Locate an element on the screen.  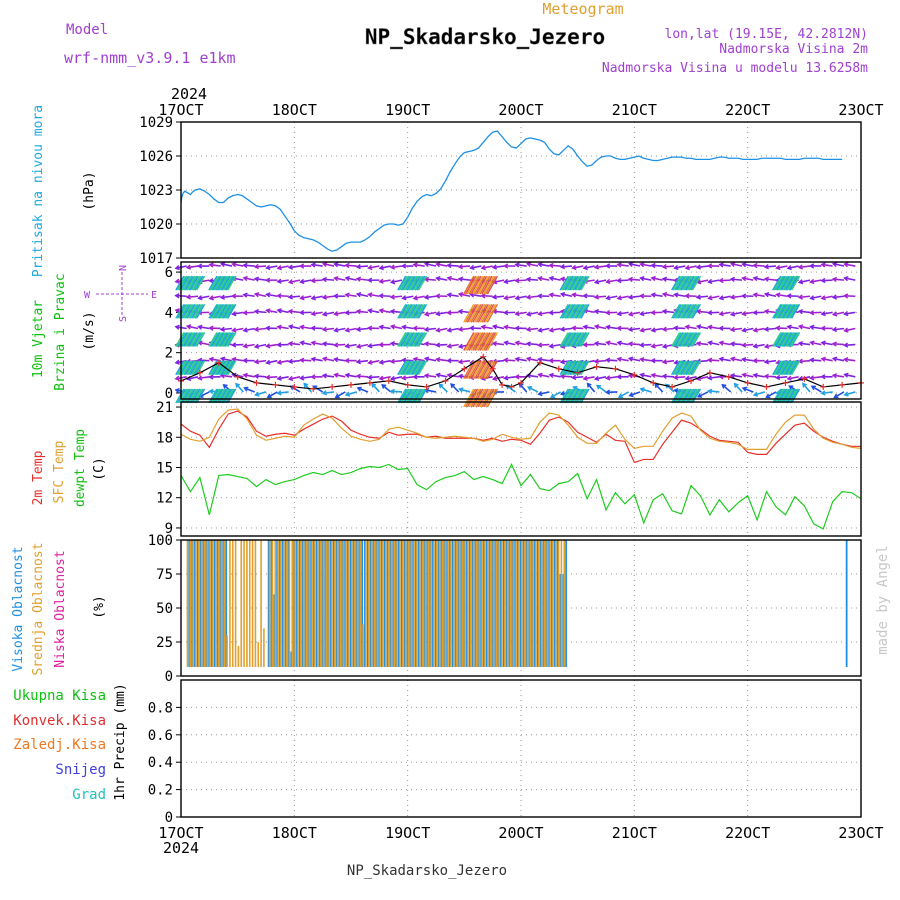
cloud-unit: (%) is located at coordinates (99, 606).